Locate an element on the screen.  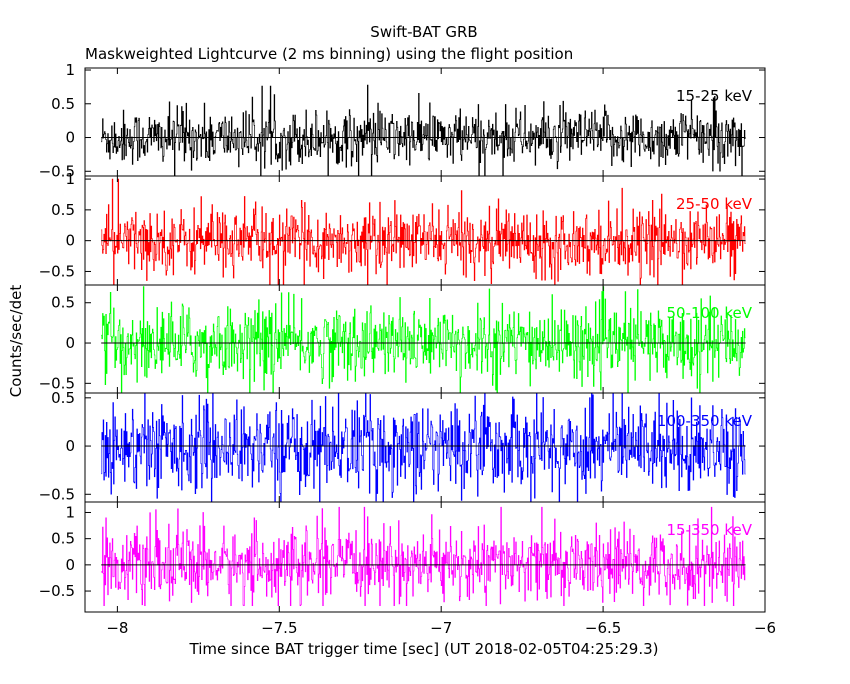
x-tick-label: −6 is located at coordinates (765, 628).